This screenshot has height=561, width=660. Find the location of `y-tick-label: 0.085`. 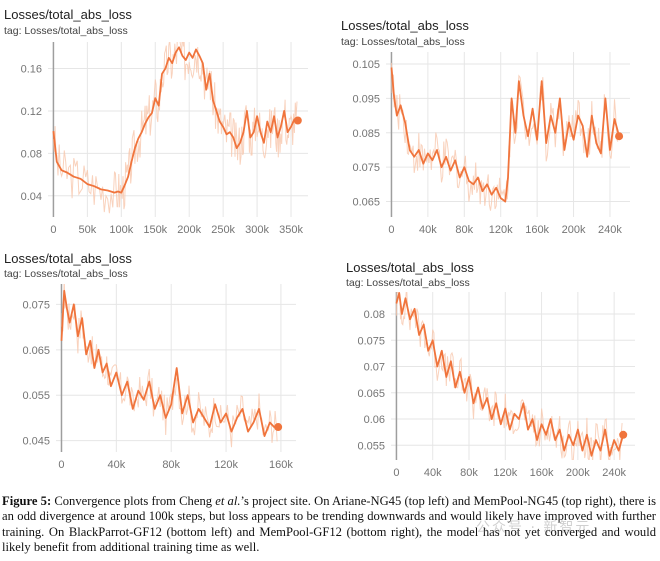

y-tick-label: 0.085 is located at coordinates (366, 134).